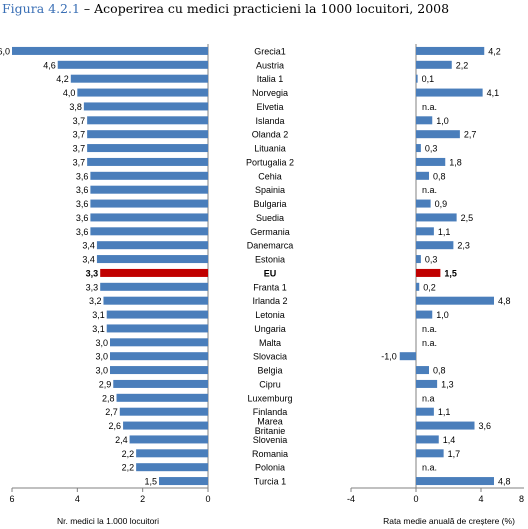  I want to click on category-label: Franta 1, so click(270, 287).